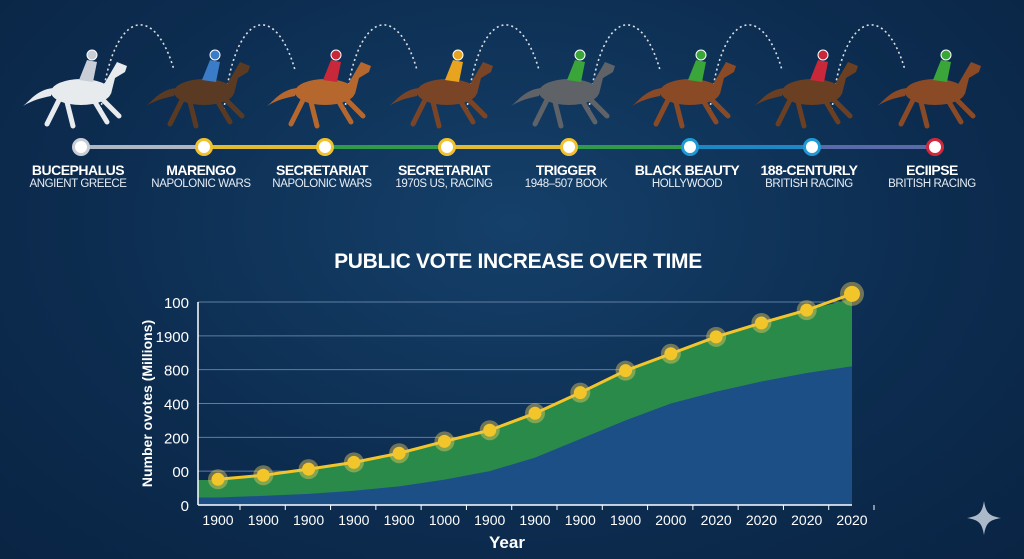 The width and height of the screenshot is (1024, 559). I want to click on horse-name: BUCEPHALUS, so click(78, 170).